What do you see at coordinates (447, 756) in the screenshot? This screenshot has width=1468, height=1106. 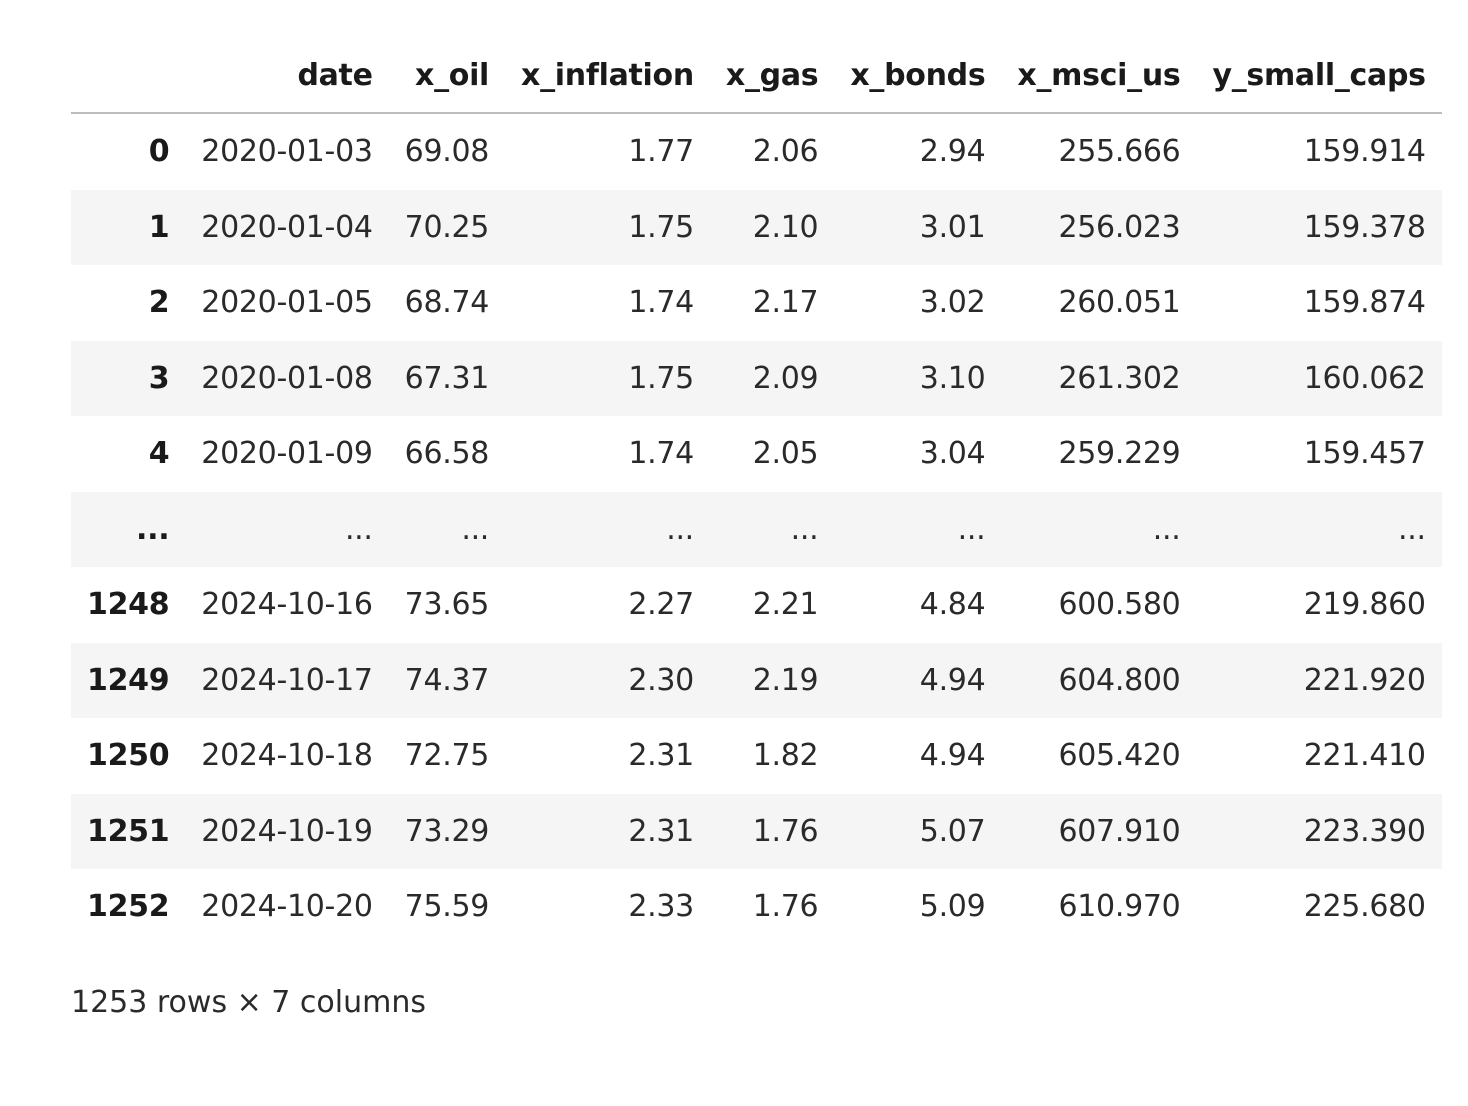 I see `cell-x-oil: 72.75` at bounding box center [447, 756].